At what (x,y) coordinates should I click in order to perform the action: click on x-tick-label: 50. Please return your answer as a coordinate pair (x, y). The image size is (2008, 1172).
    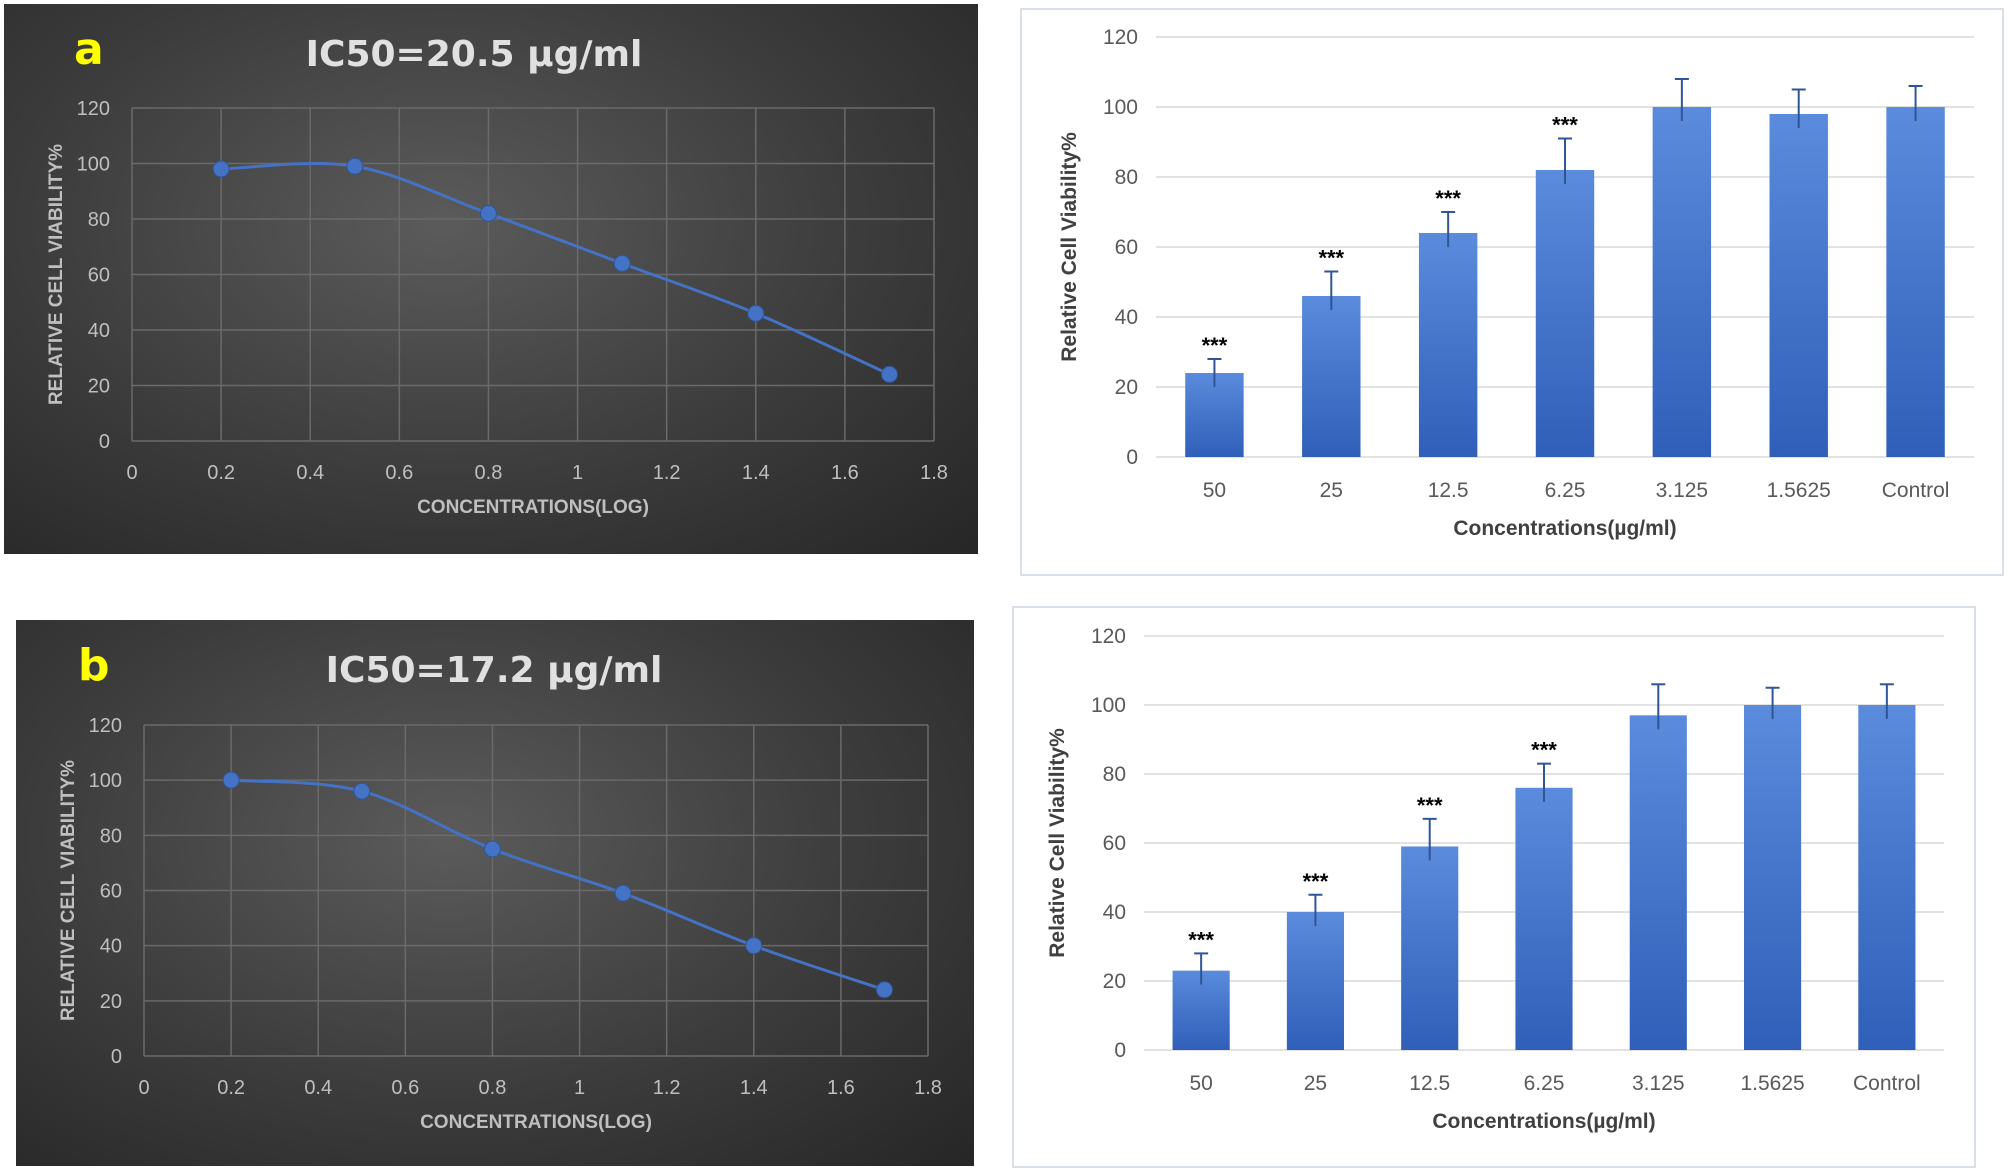
    Looking at the image, I should click on (1200, 1083).